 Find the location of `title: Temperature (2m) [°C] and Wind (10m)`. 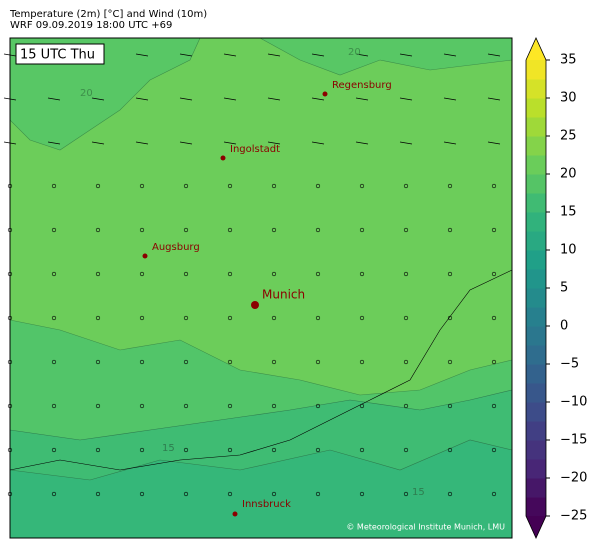

title: Temperature (2m) [°C] and Wind (10m) is located at coordinates (108, 14).